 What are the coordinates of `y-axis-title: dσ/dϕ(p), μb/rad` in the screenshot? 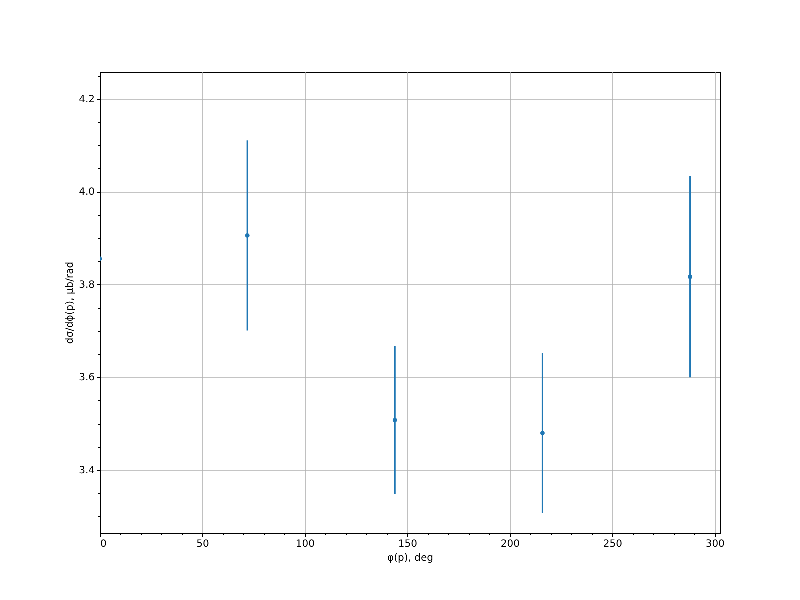 It's located at (70, 303).